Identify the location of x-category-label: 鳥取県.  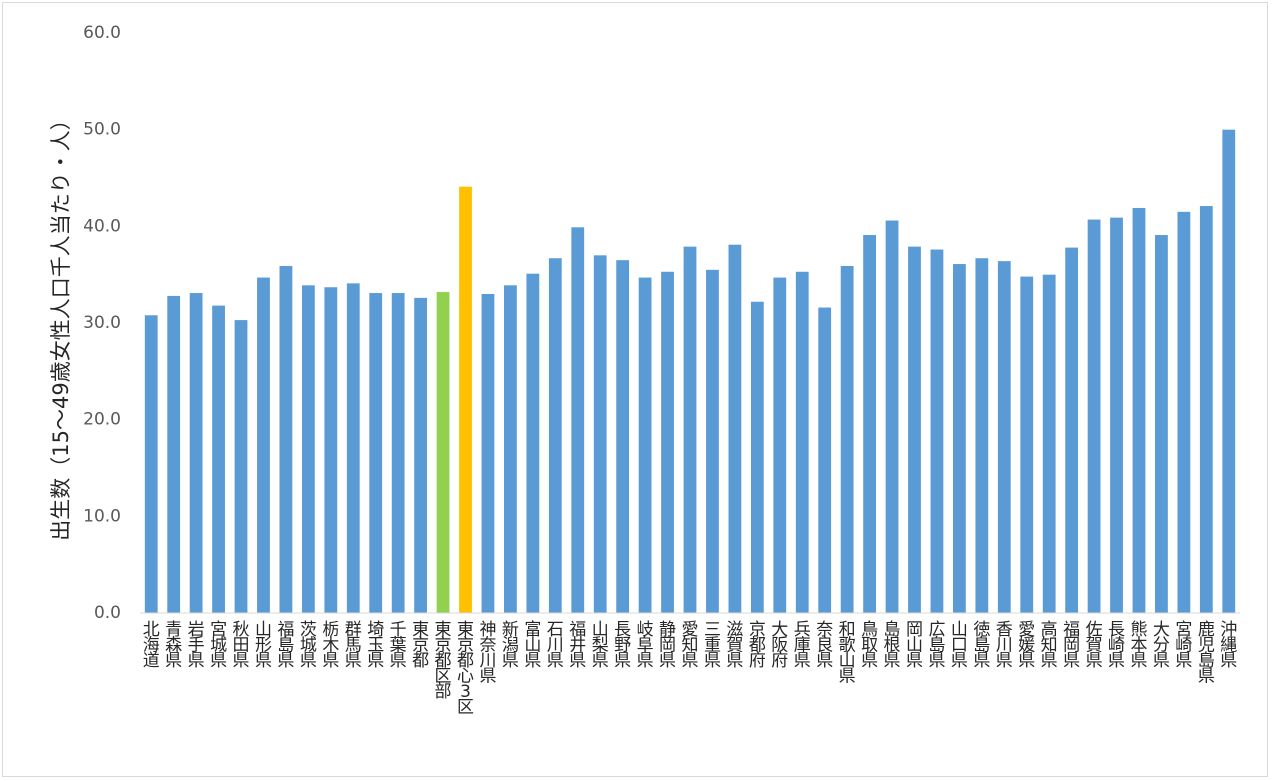
(869, 645).